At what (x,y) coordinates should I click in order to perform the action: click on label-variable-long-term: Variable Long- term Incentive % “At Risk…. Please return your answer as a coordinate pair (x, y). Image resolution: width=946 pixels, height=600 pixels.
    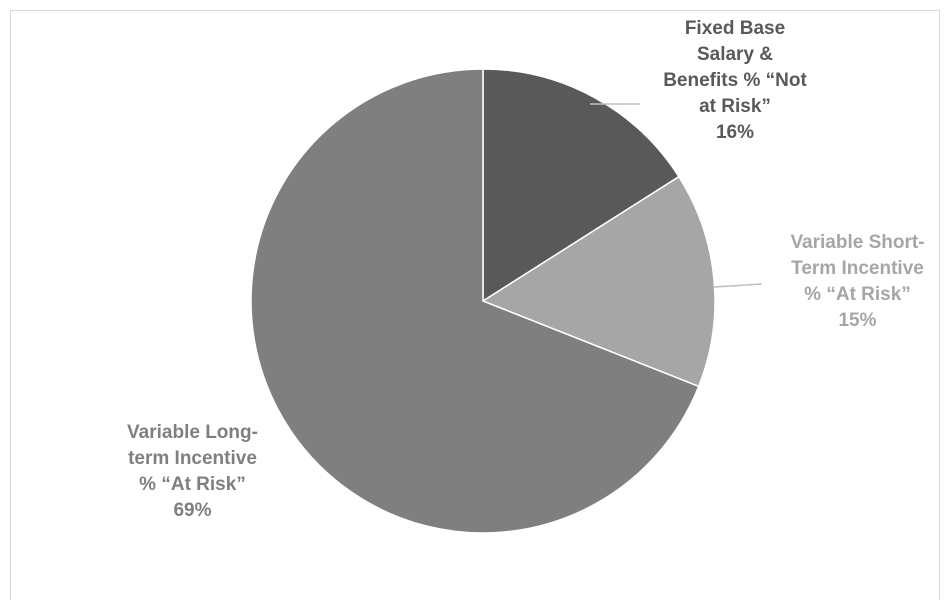
    Looking at the image, I should click on (192, 471).